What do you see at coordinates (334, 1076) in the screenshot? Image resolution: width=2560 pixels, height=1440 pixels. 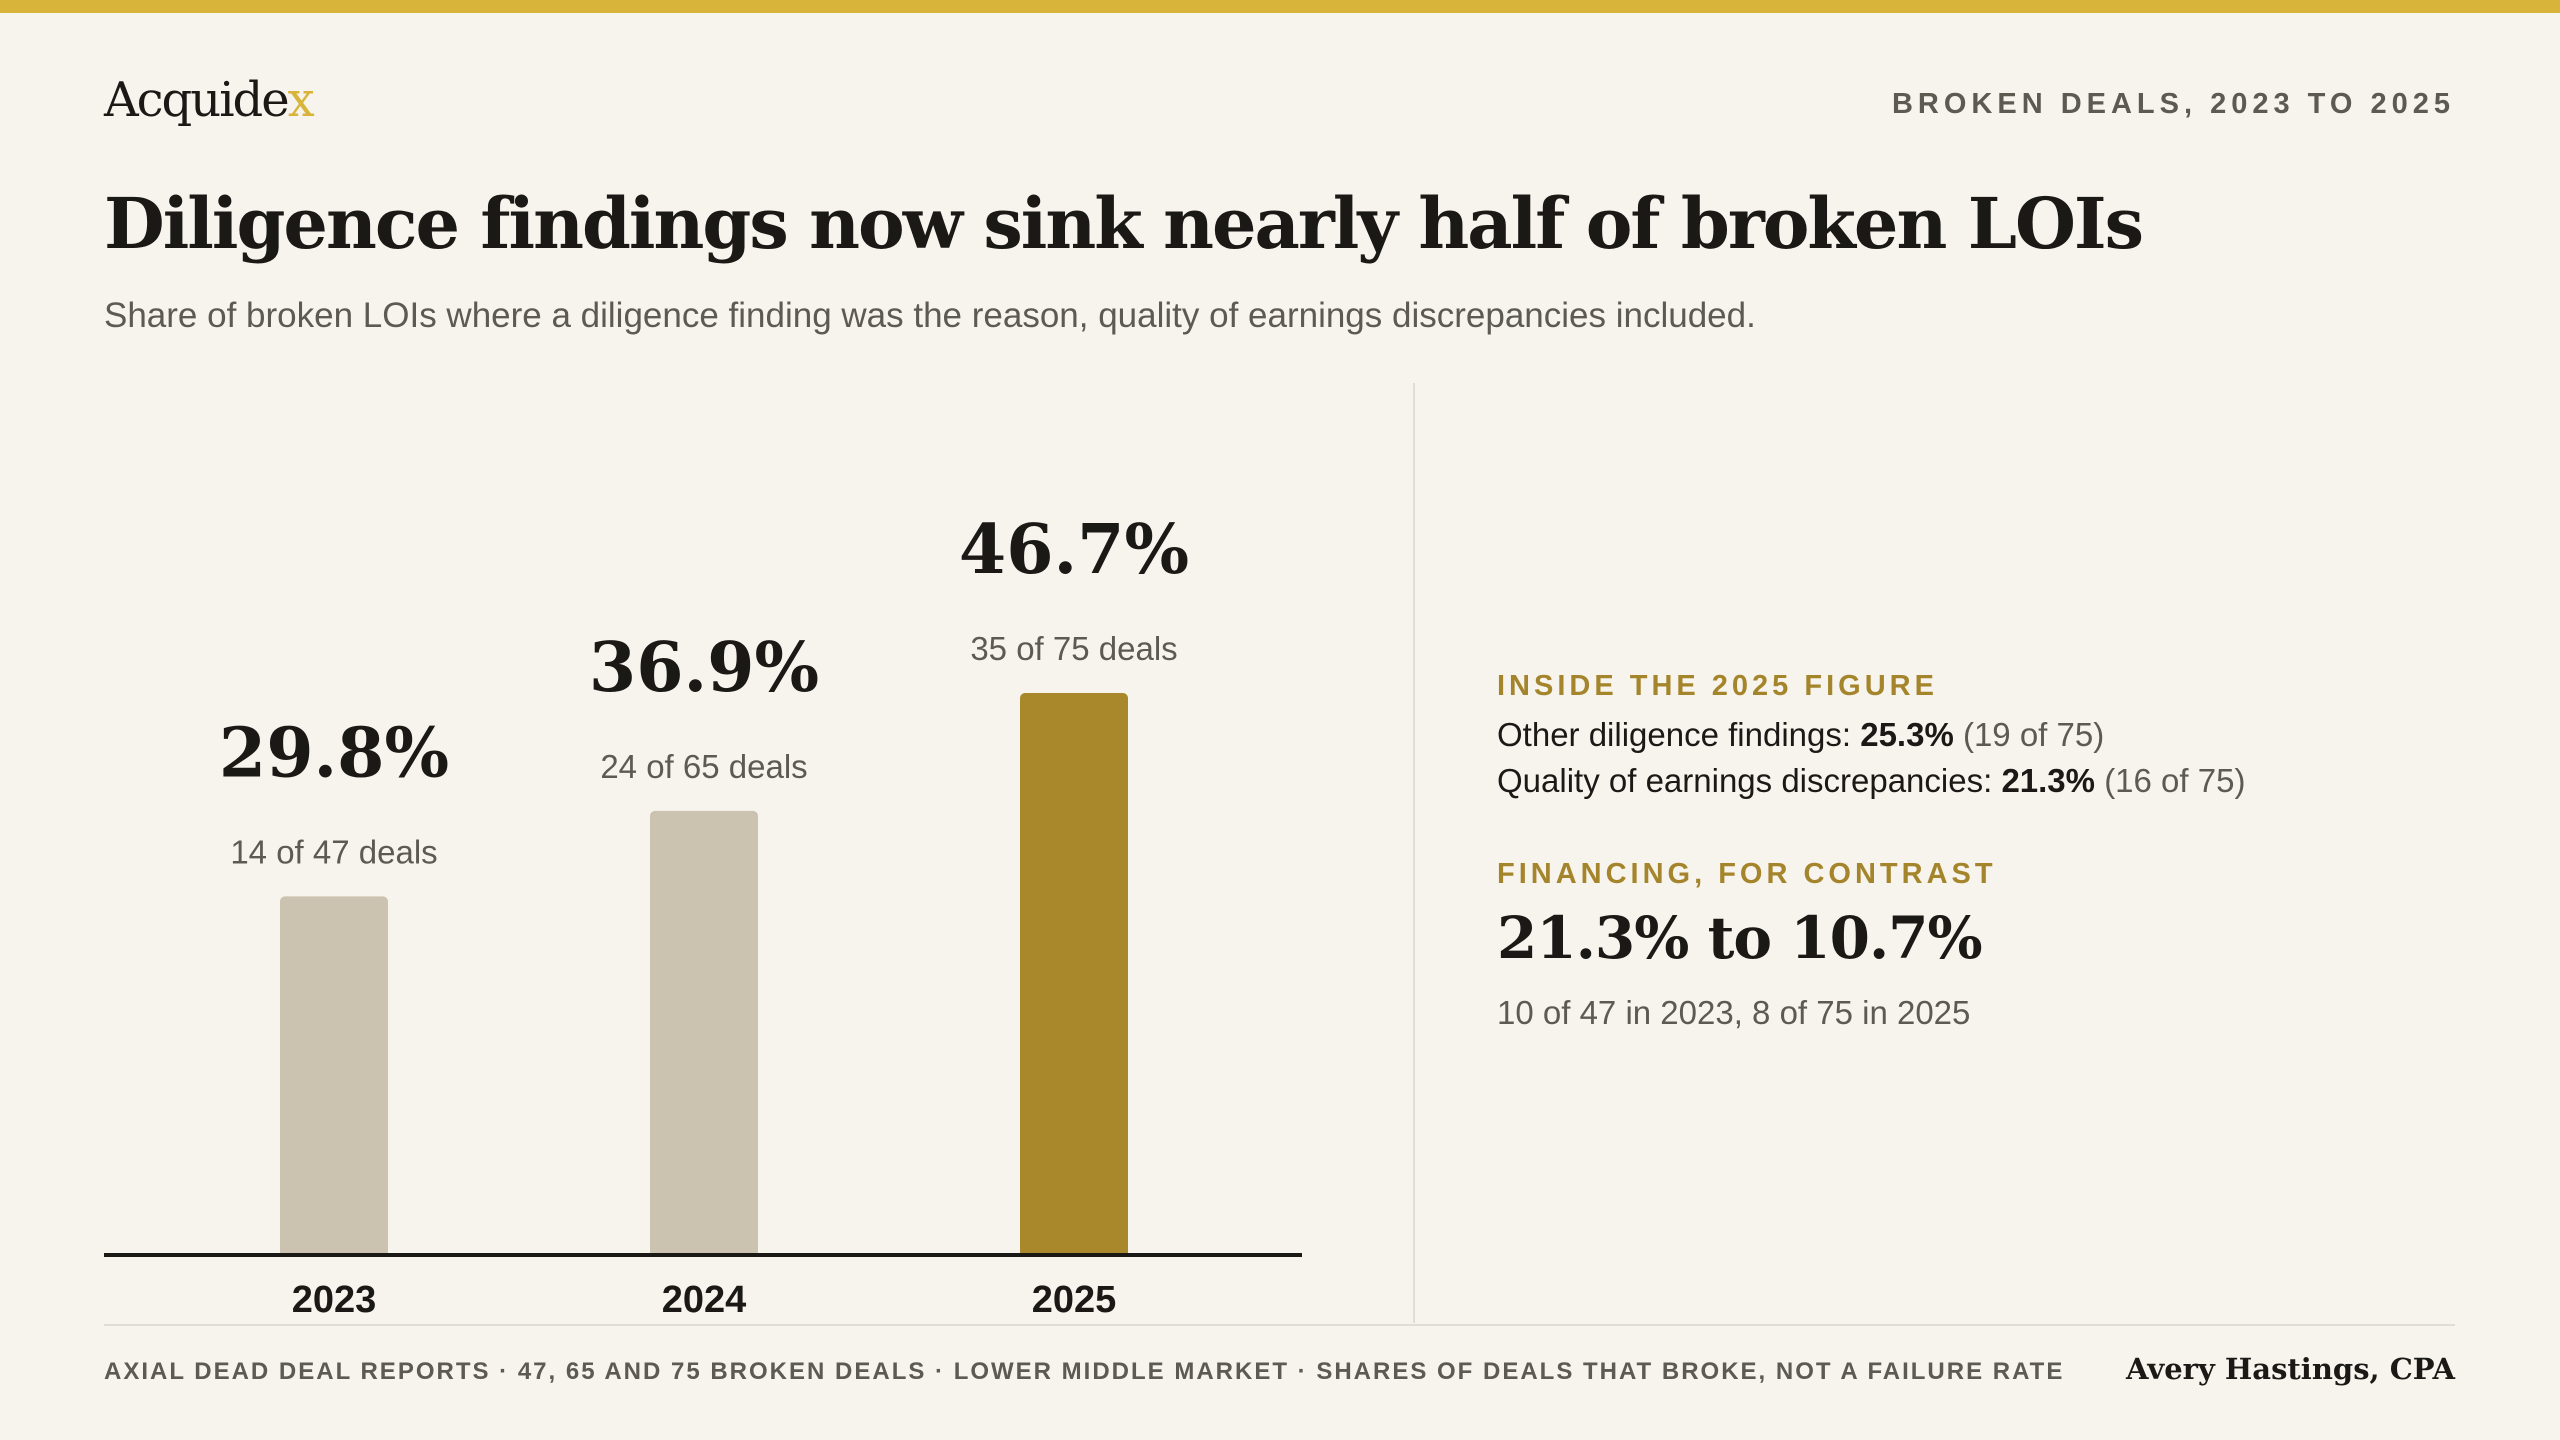 I see `bar-2023` at bounding box center [334, 1076].